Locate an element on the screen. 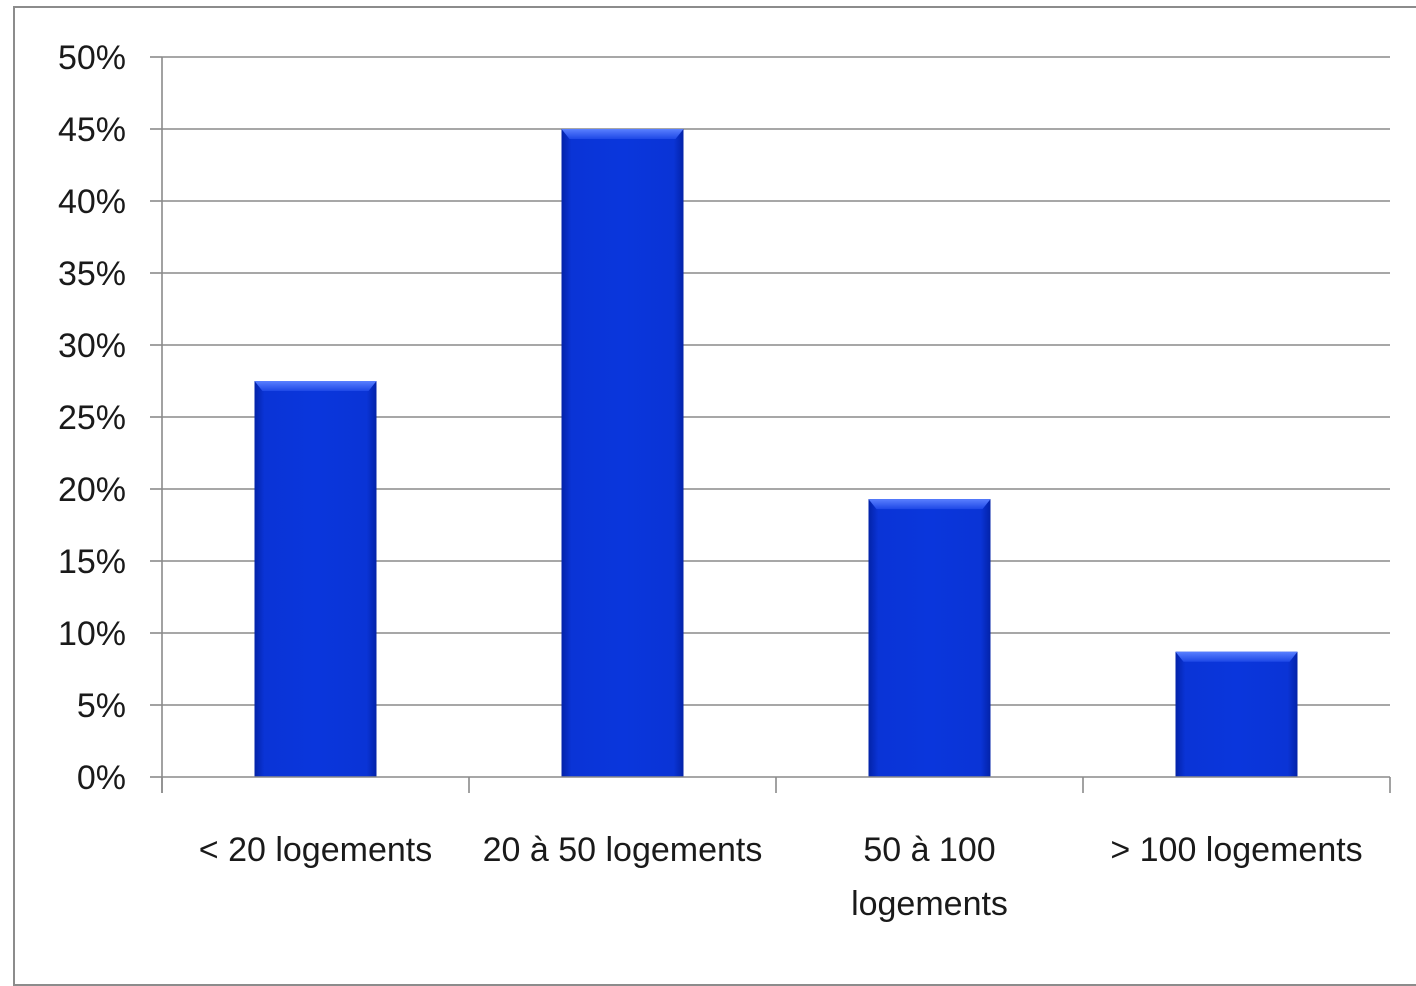  y-axis-tick-labels: 0% 5% 10% 15% 20% 25% 30% 35% 40% 45% 50% is located at coordinates (92, 418).